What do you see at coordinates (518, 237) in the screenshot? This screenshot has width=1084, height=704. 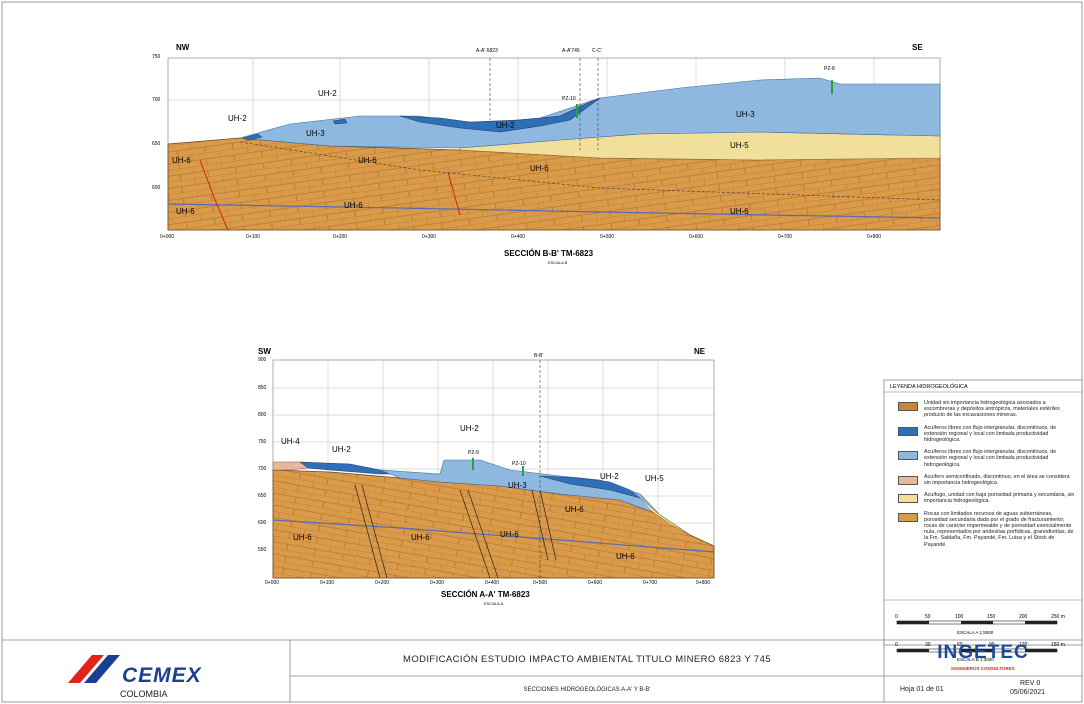 I see `section-bb-xtick: 0+400` at bounding box center [518, 237].